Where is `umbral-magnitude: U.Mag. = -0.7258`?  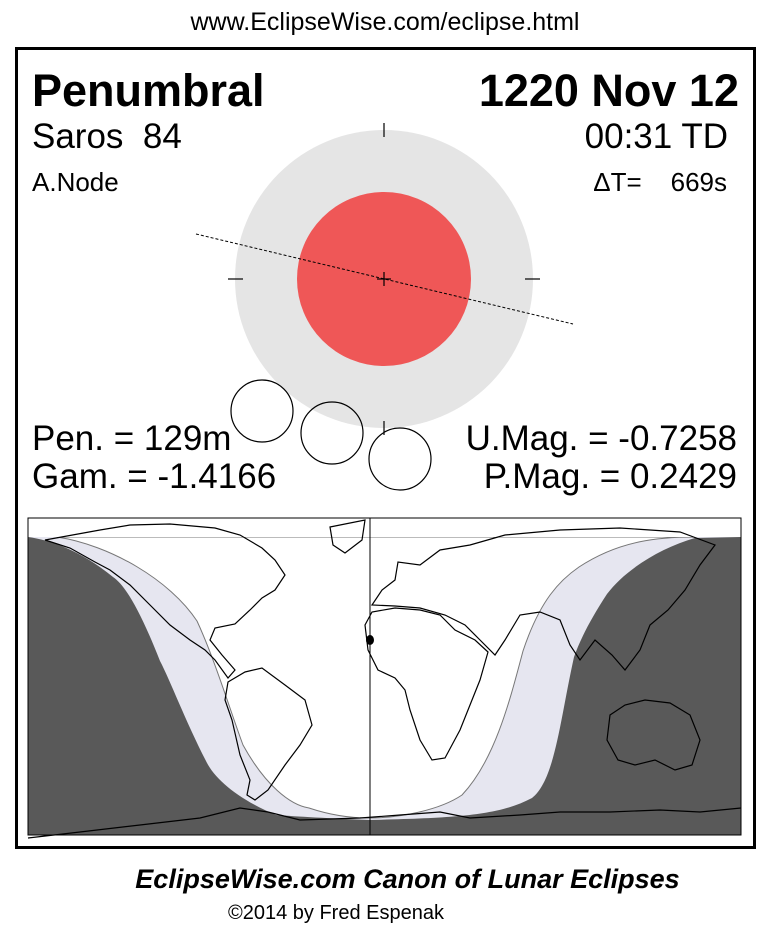 umbral-magnitude: U.Mag. = -0.7258 is located at coordinates (601, 438).